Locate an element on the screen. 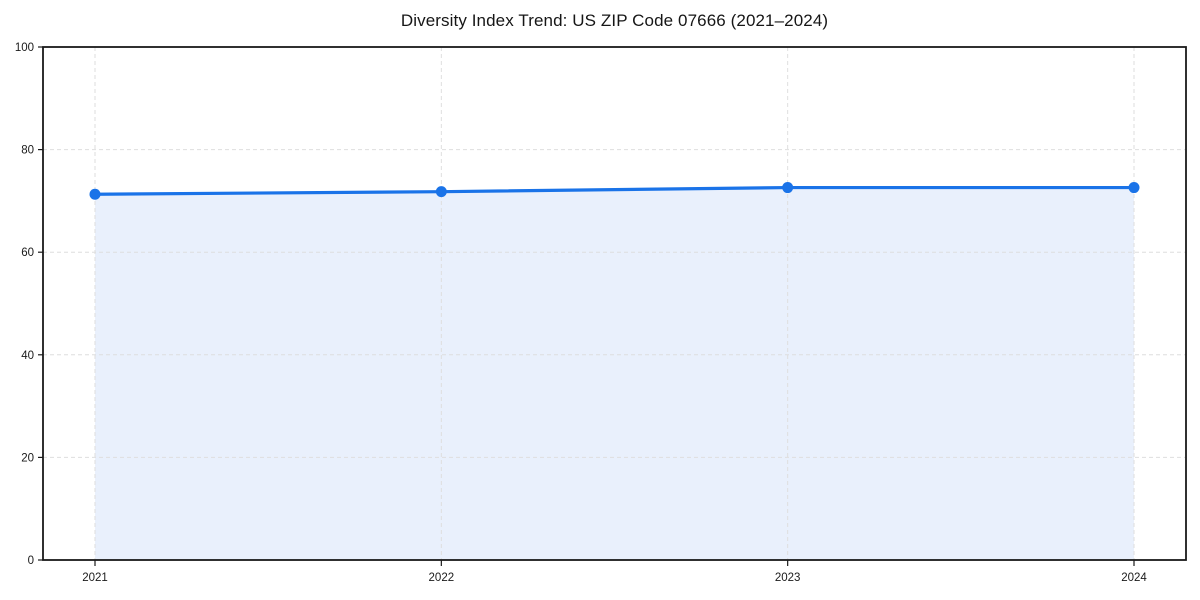 Image resolution: width=1200 pixels, height=600 pixels. y-axis-tick-label-40: 40 is located at coordinates (27, 356).